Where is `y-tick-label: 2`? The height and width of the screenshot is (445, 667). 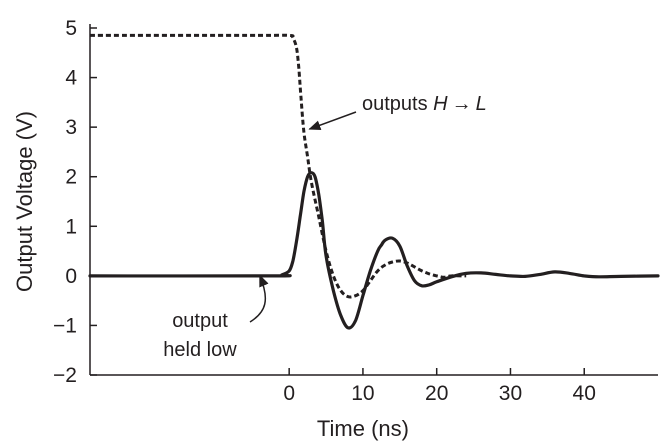
y-tick-label: 2 is located at coordinates (71, 177).